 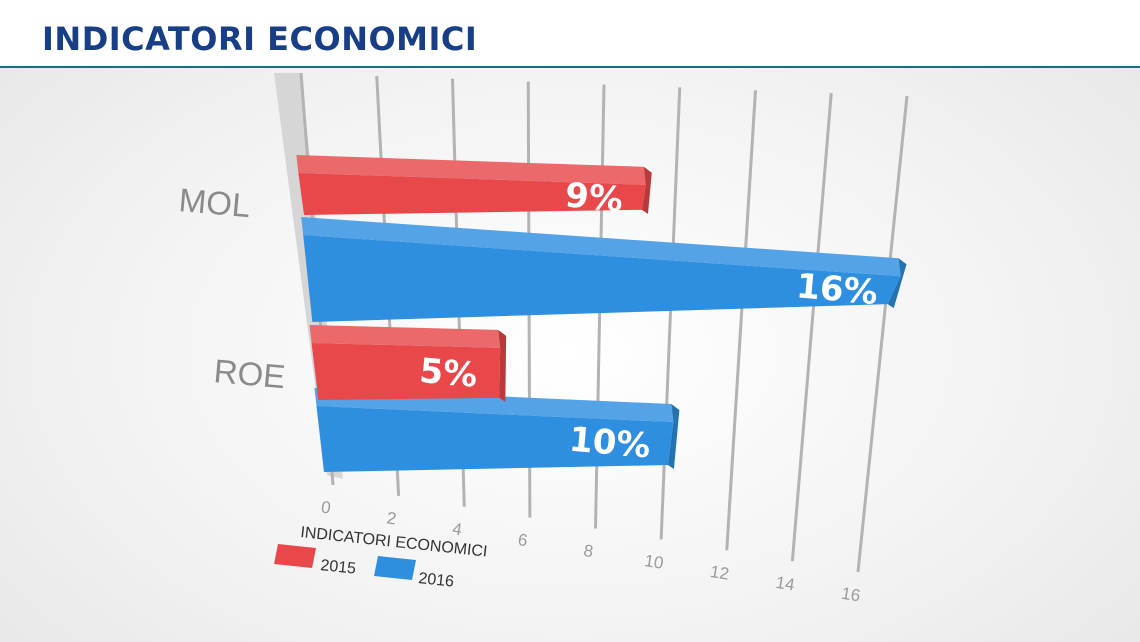 What do you see at coordinates (837, 289) in the screenshot?
I see `value-label: 16%` at bounding box center [837, 289].